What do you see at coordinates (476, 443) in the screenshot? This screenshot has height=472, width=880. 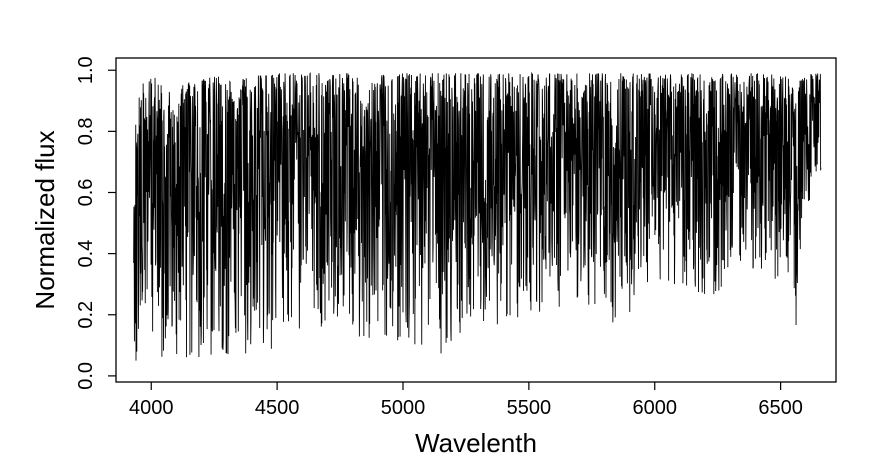 I see `x-axis-title: Wavelenth` at bounding box center [476, 443].